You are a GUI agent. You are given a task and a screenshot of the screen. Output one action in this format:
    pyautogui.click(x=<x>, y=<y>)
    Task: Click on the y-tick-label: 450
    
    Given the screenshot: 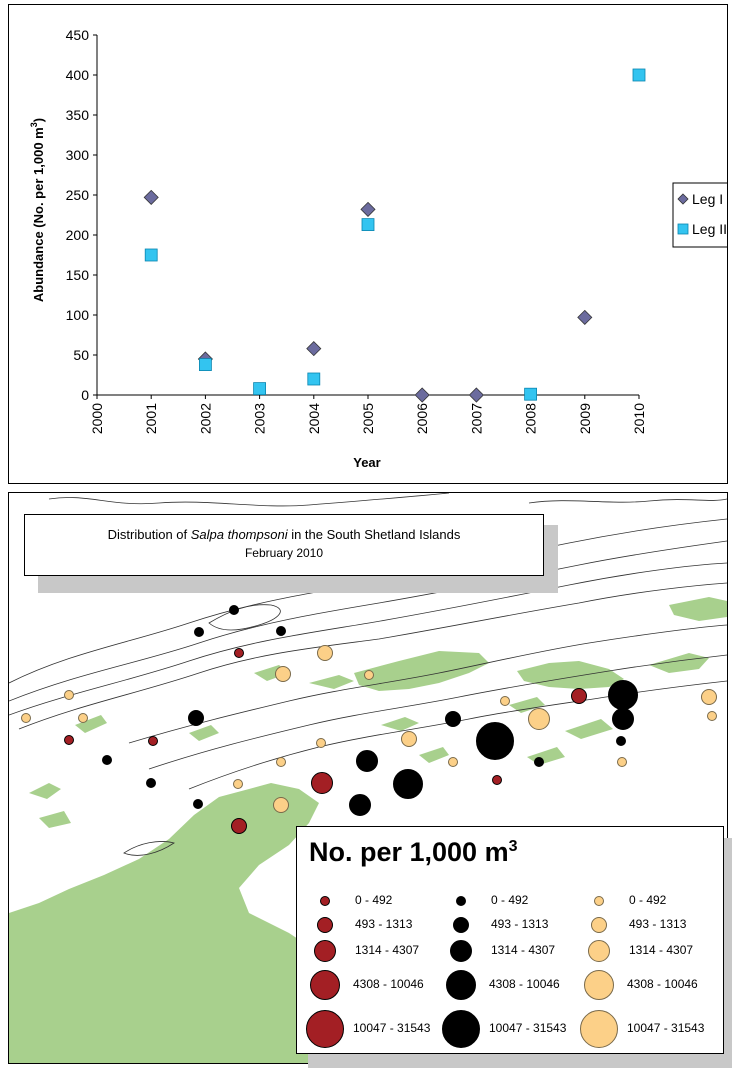 What is the action you would take?
    pyautogui.click(x=78, y=35)
    